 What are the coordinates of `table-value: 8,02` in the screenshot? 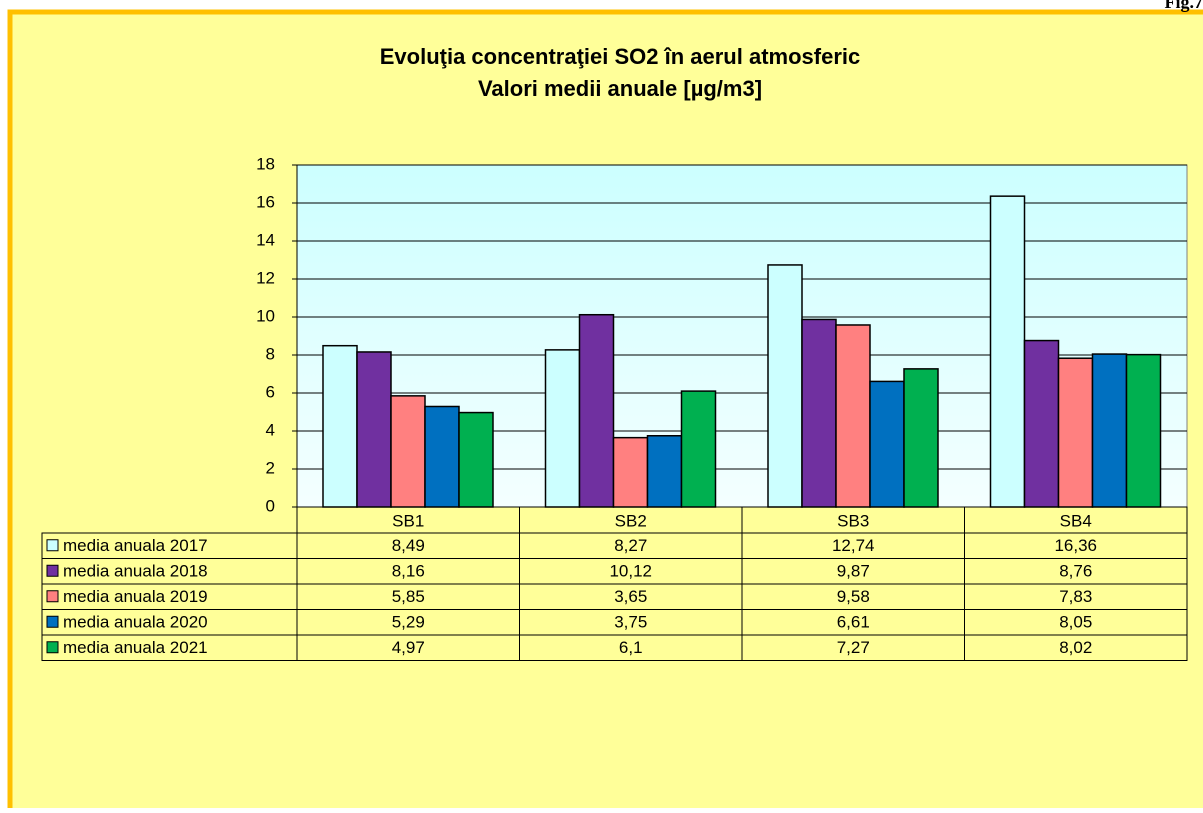 It's located at (1075, 647).